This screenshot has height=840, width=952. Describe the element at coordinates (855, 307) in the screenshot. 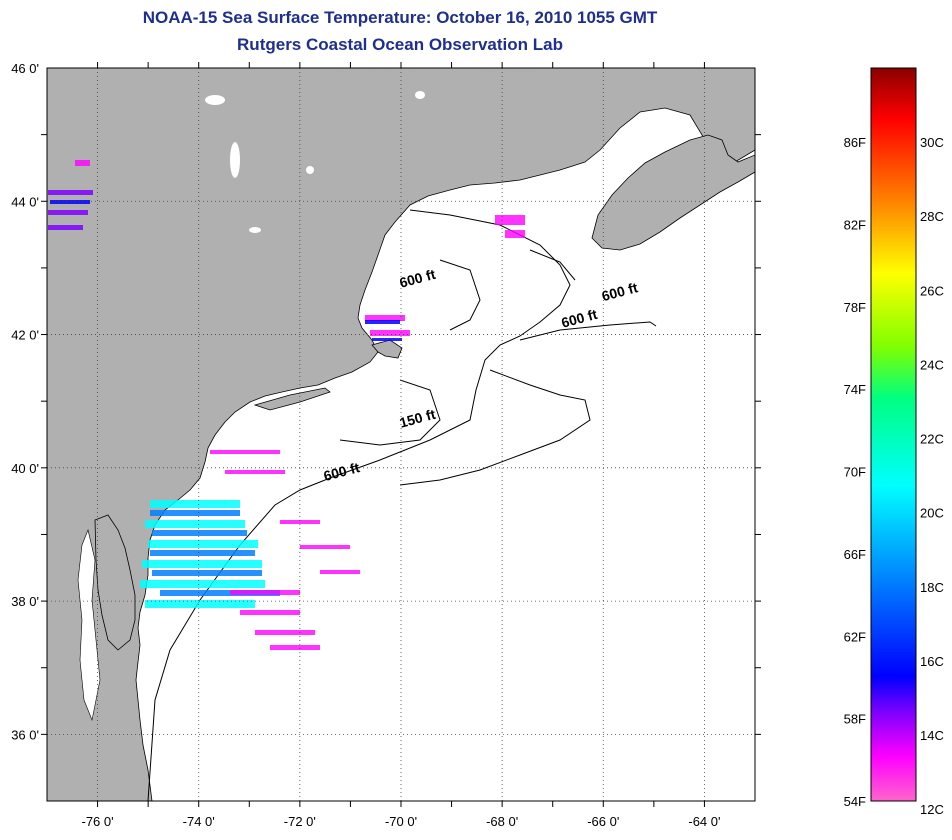

I see `colorbar-f-label: 78F` at that location.